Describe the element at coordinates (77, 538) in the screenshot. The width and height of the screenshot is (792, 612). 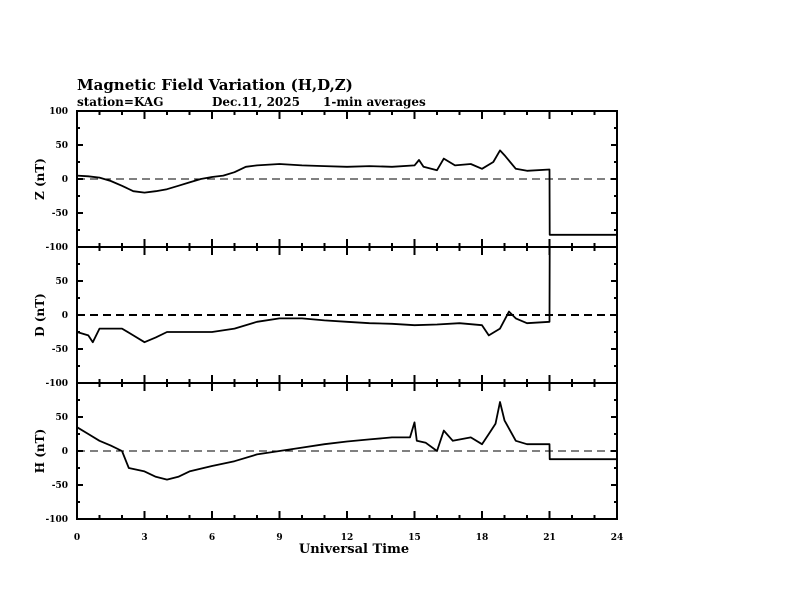
I see `x-tick-label: 0` at that location.